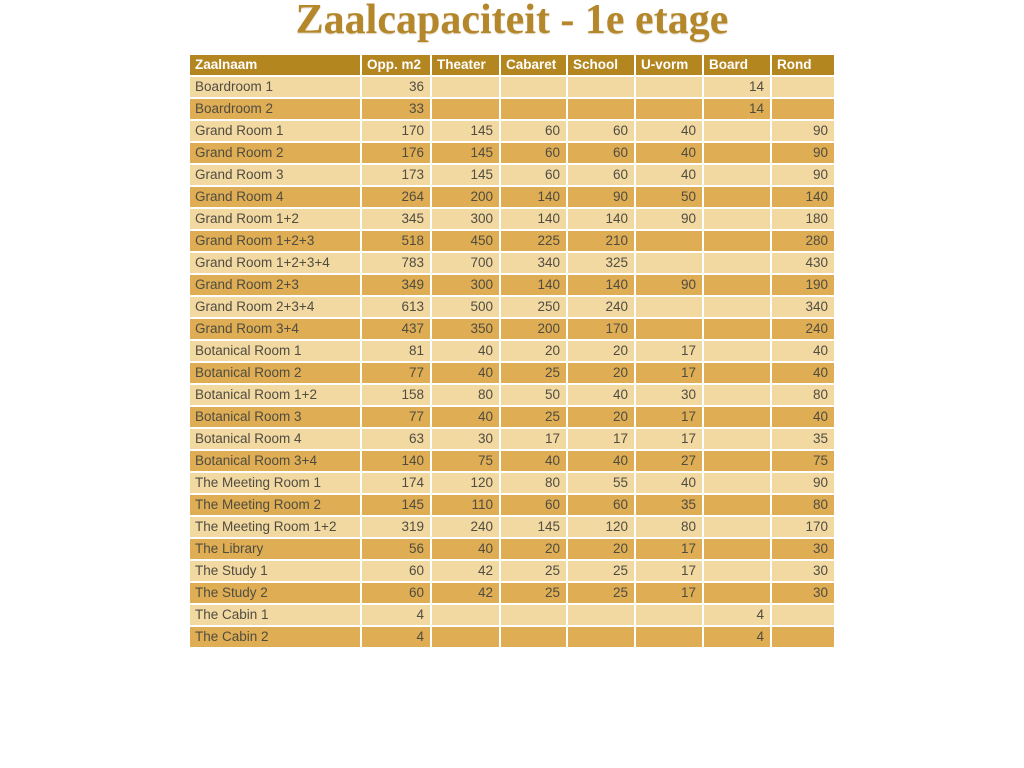 The width and height of the screenshot is (1024, 768). Describe the element at coordinates (396, 263) in the screenshot. I see `capacity-cell: 783` at that location.